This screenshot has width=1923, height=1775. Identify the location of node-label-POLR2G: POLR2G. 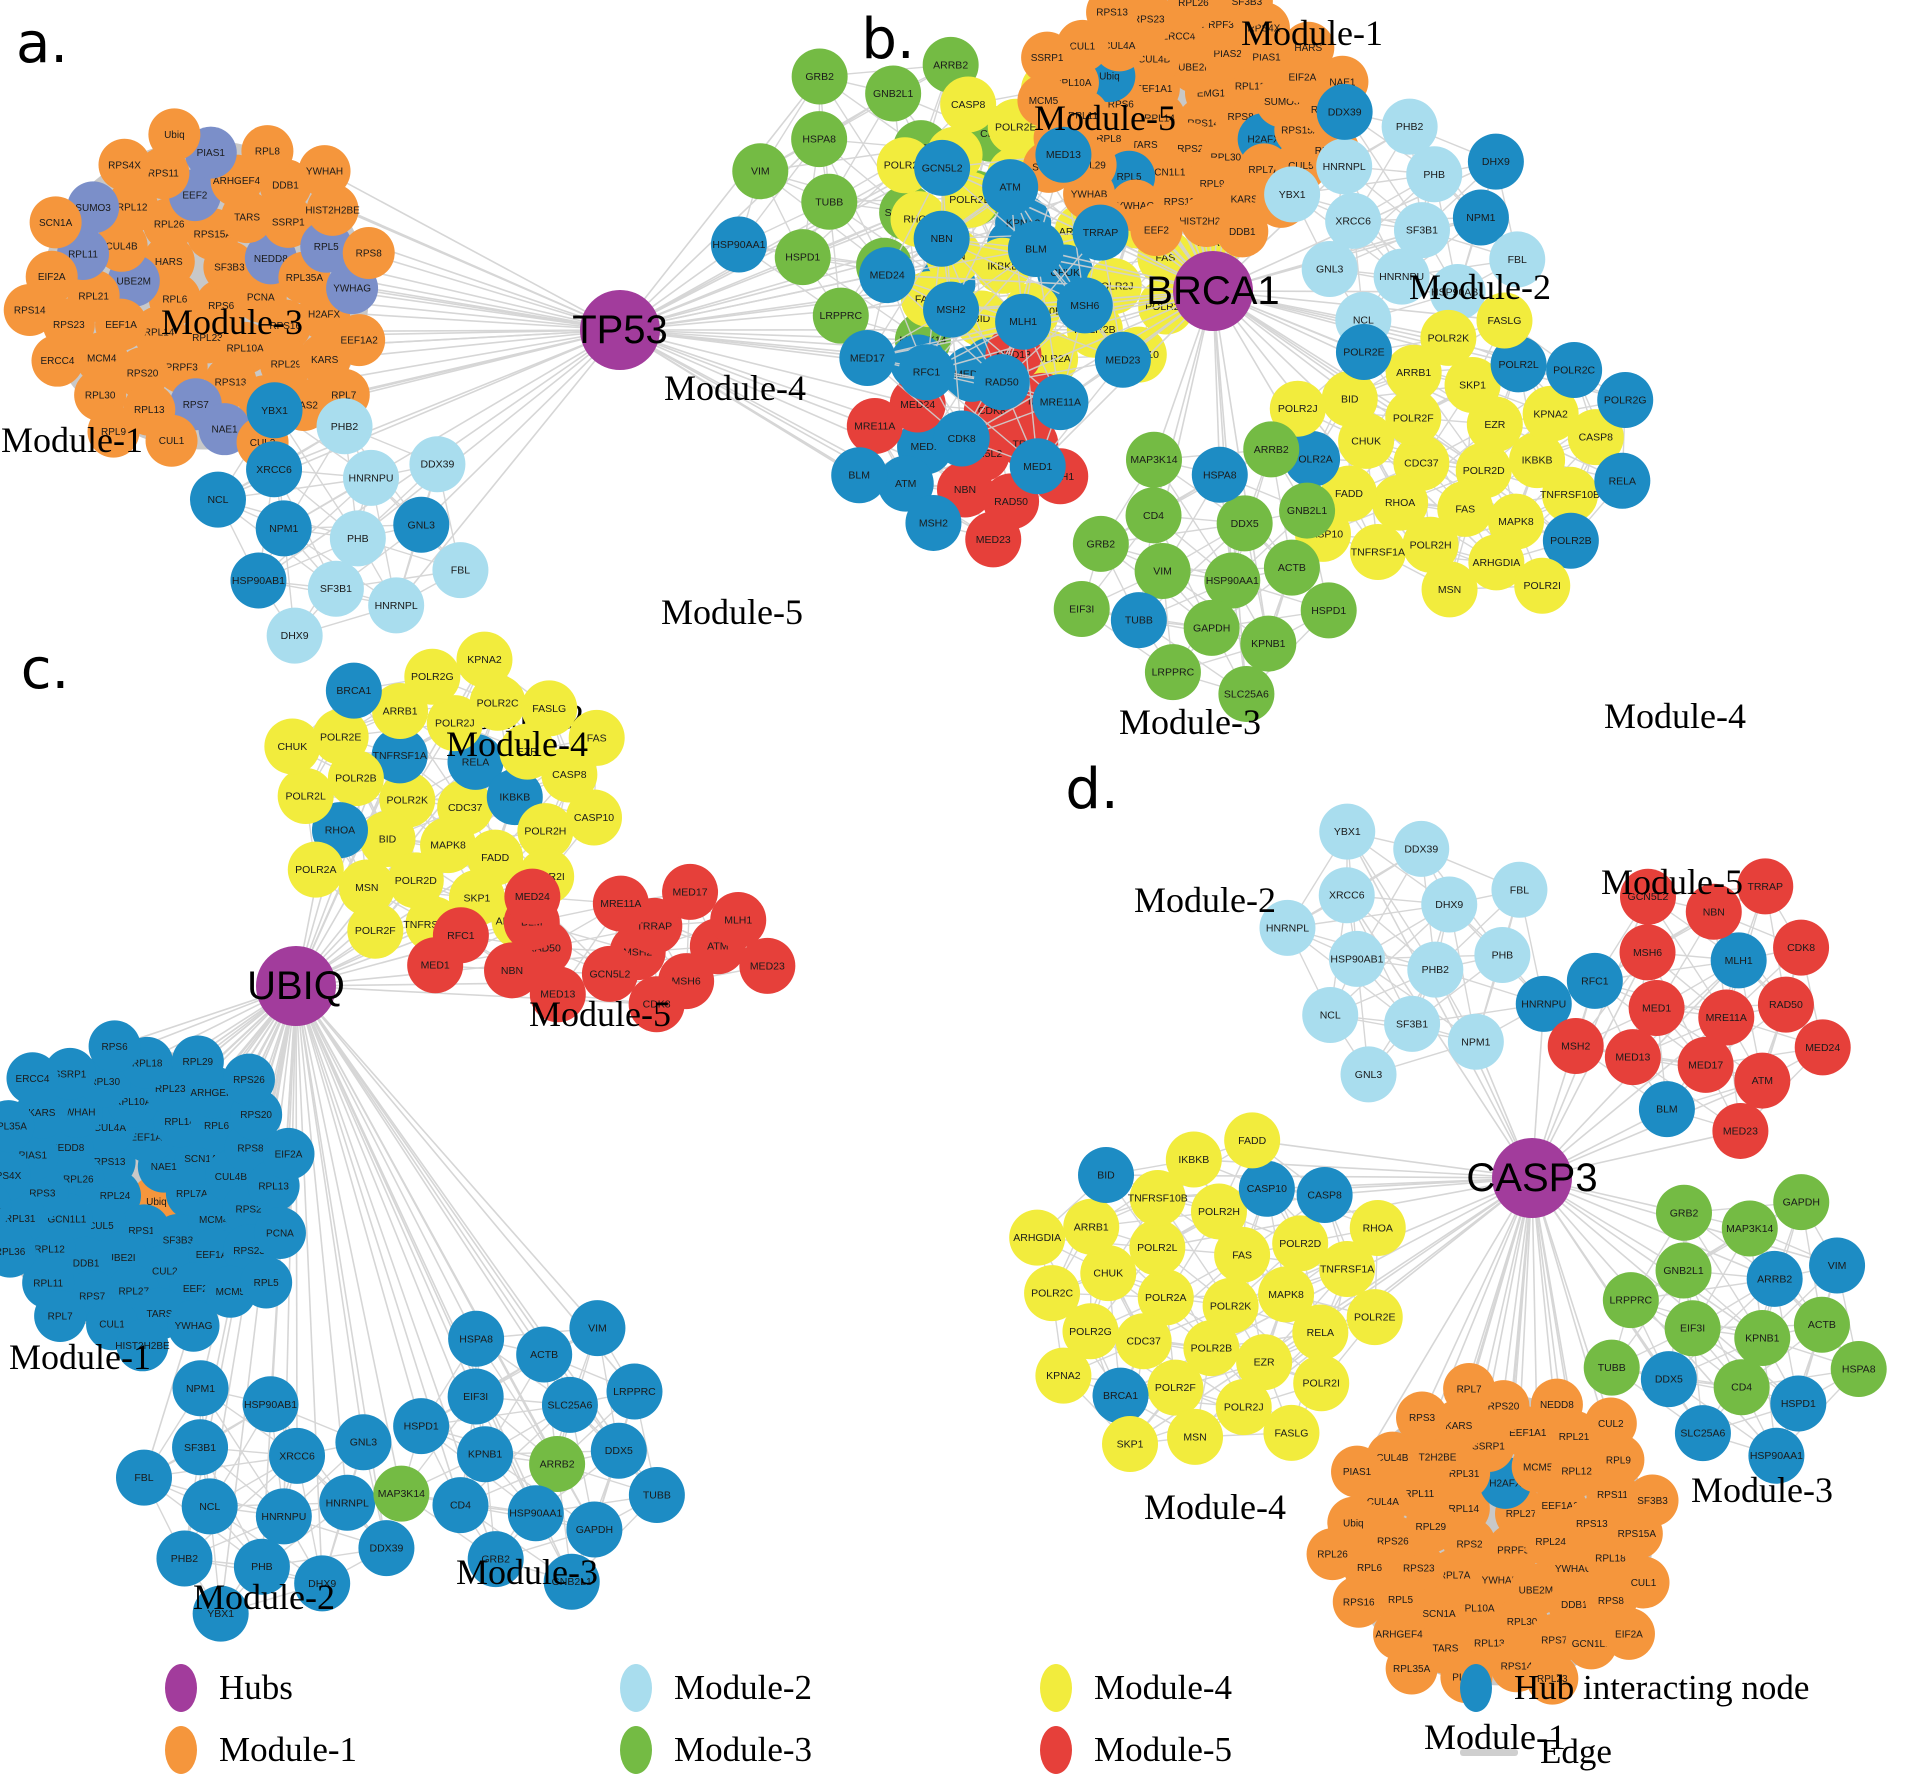
(1090, 1332).